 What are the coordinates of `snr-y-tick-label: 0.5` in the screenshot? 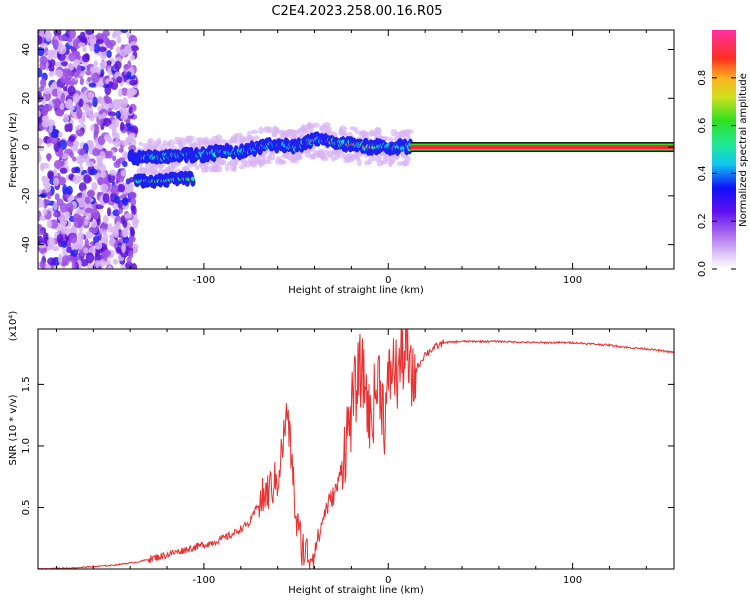 It's located at (26, 508).